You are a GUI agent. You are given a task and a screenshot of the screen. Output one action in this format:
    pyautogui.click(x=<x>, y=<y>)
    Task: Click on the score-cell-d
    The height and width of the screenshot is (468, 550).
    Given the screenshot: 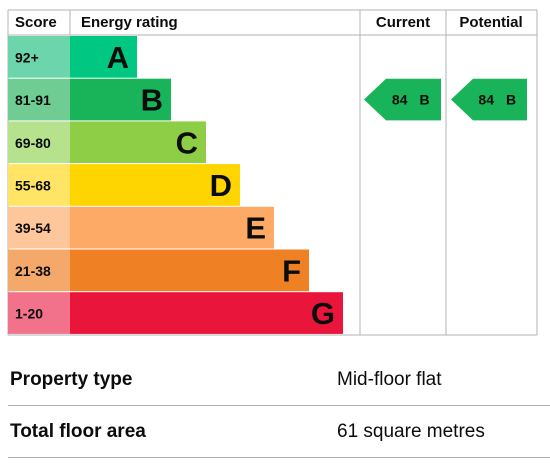 What is the action you would take?
    pyautogui.click(x=39, y=185)
    